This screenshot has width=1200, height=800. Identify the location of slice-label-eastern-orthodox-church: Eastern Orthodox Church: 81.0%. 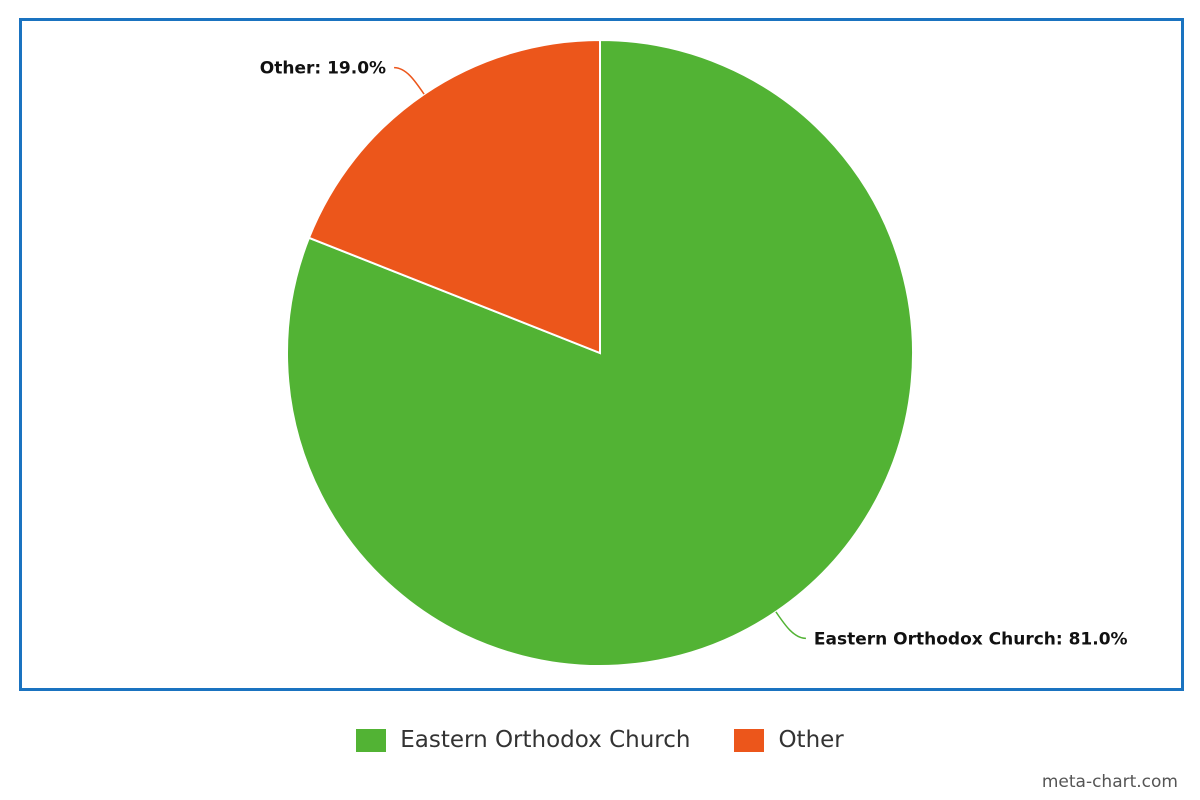
(971, 639).